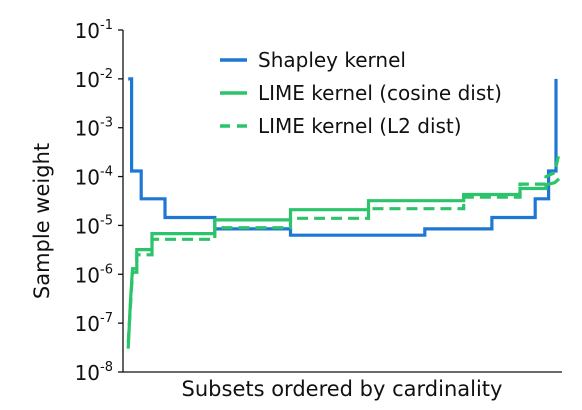  Describe the element at coordinates (106, 172) in the screenshot. I see `y-tick-exponent: -4` at that location.